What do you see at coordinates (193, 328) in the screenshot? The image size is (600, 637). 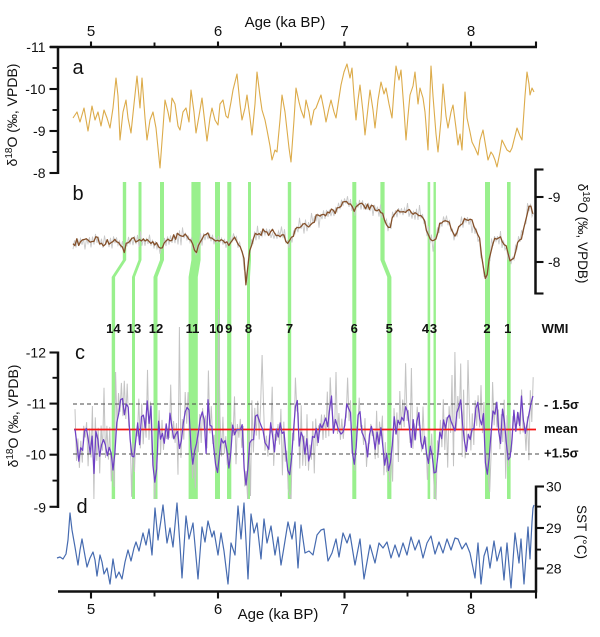 I see `svg-text: 11` at bounding box center [193, 328].